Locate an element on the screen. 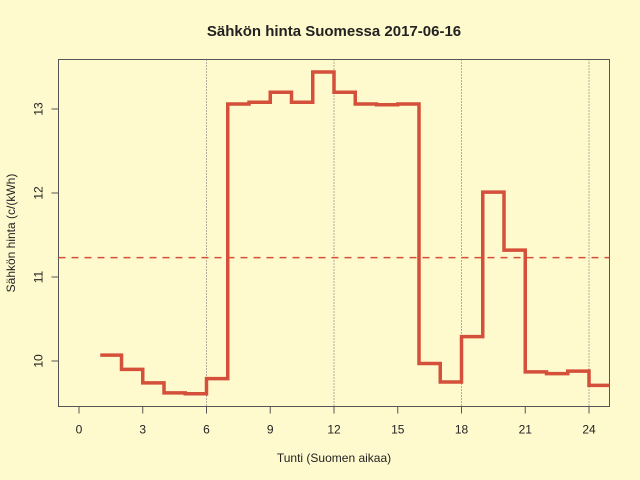  y-axis-label: Sähkön hinta (c/(kWh) is located at coordinates (11, 233).